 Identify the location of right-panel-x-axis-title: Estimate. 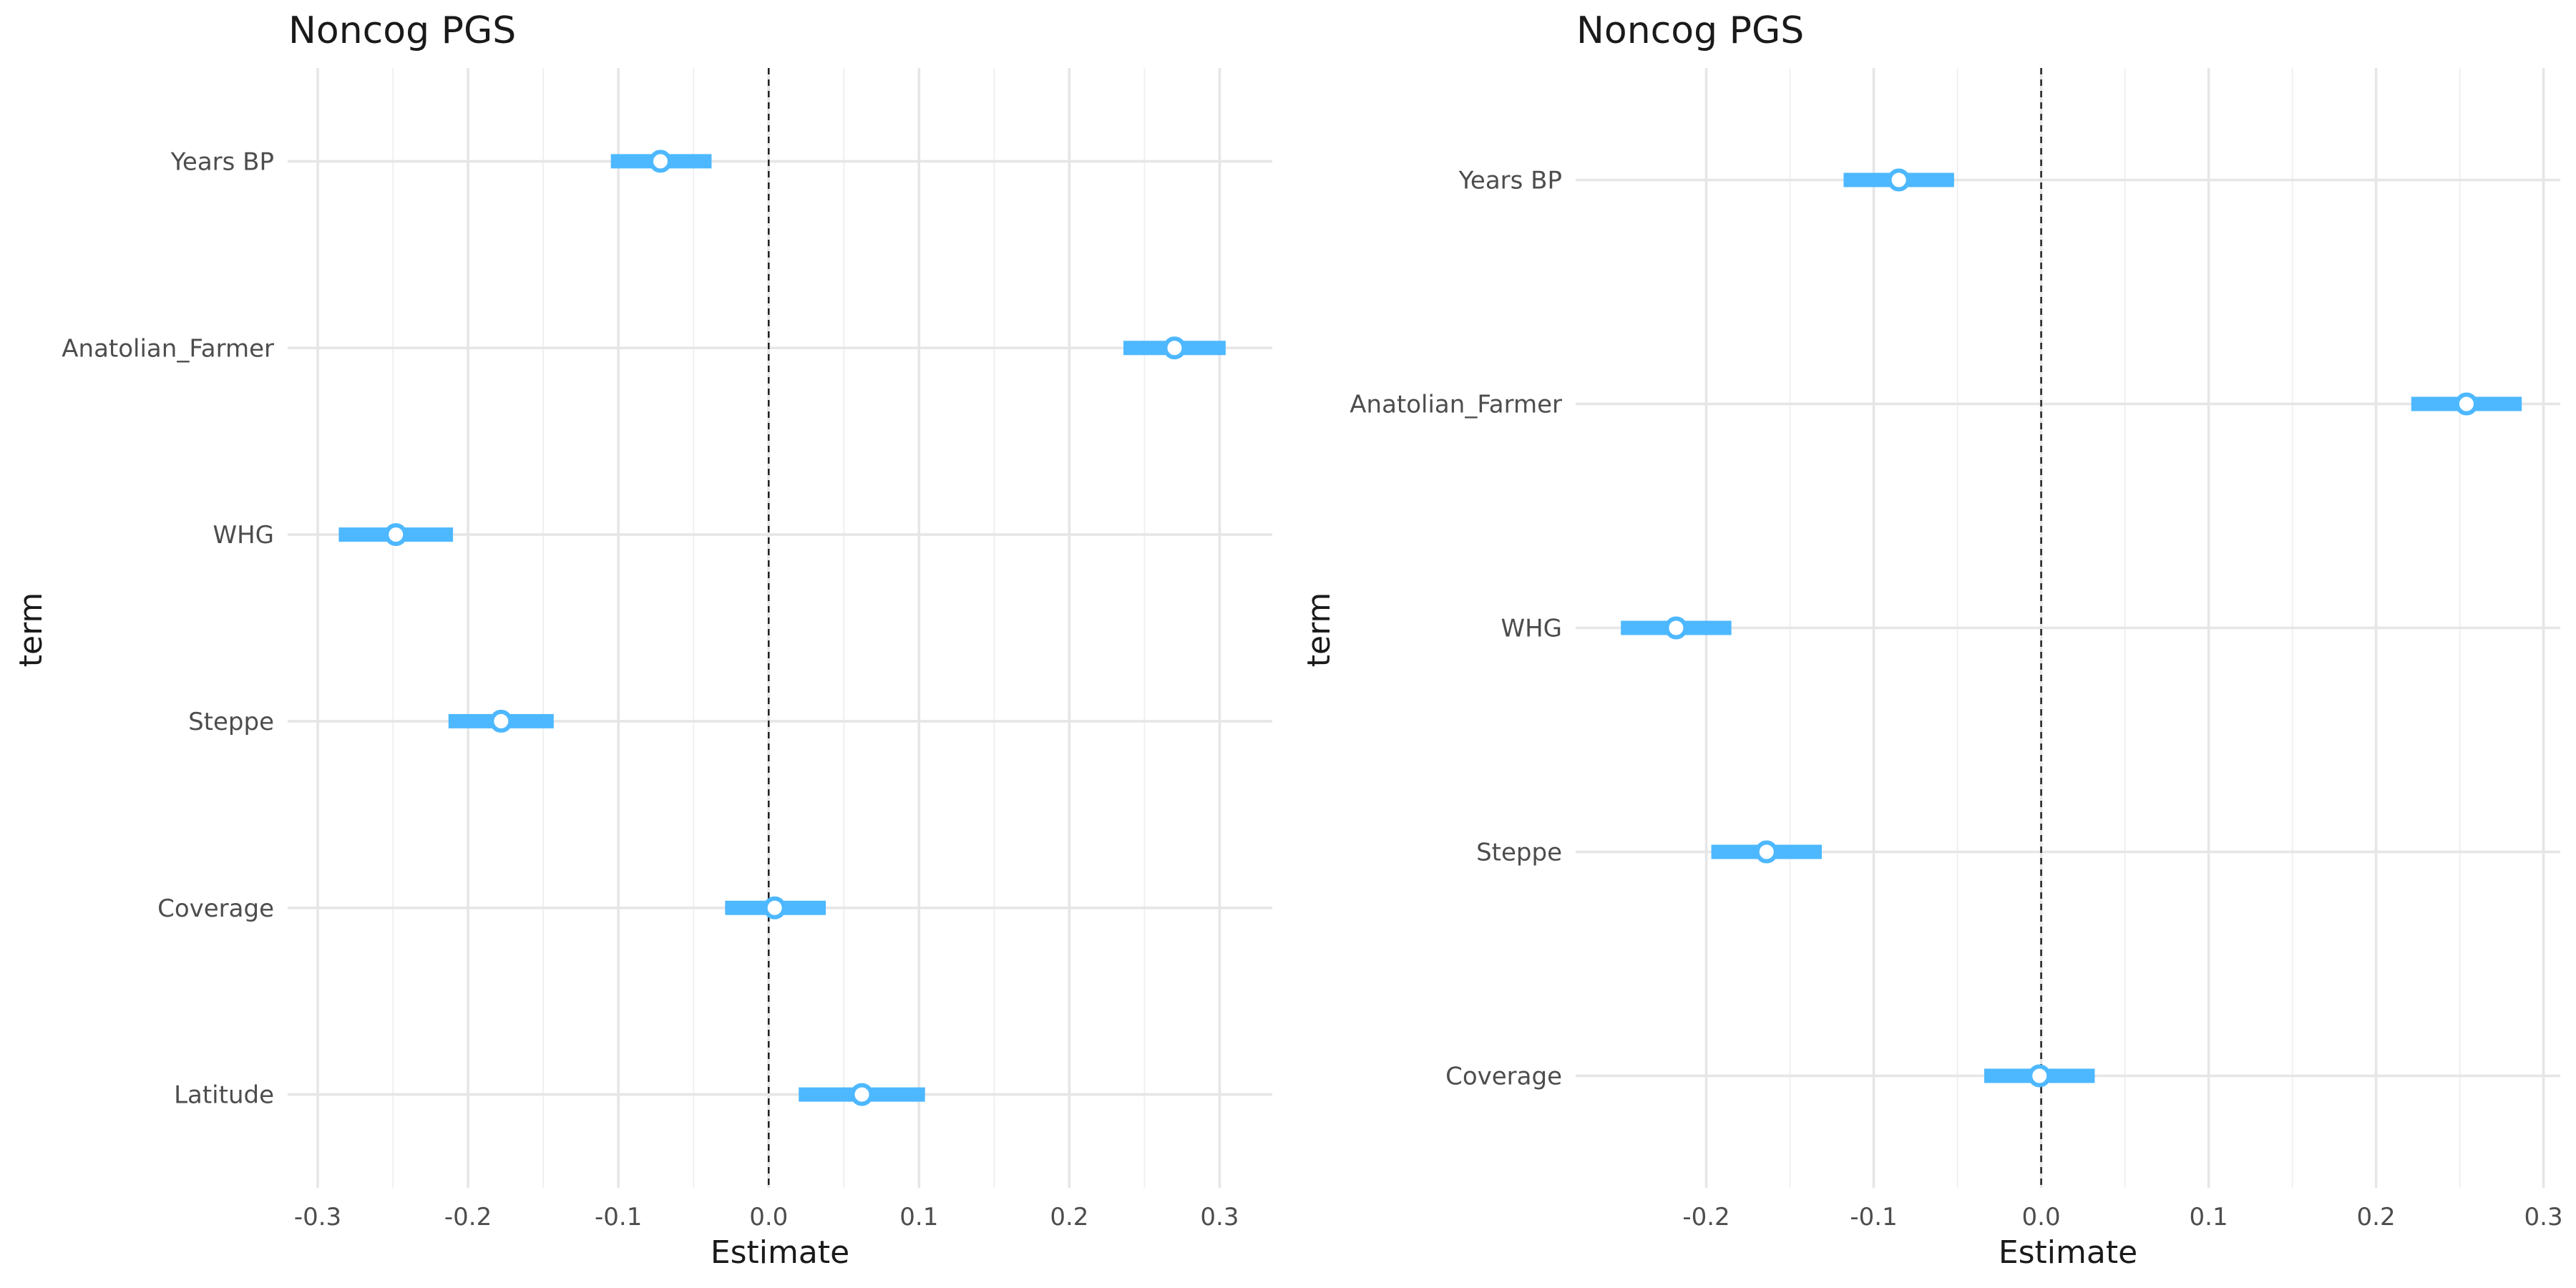
(2068, 1252).